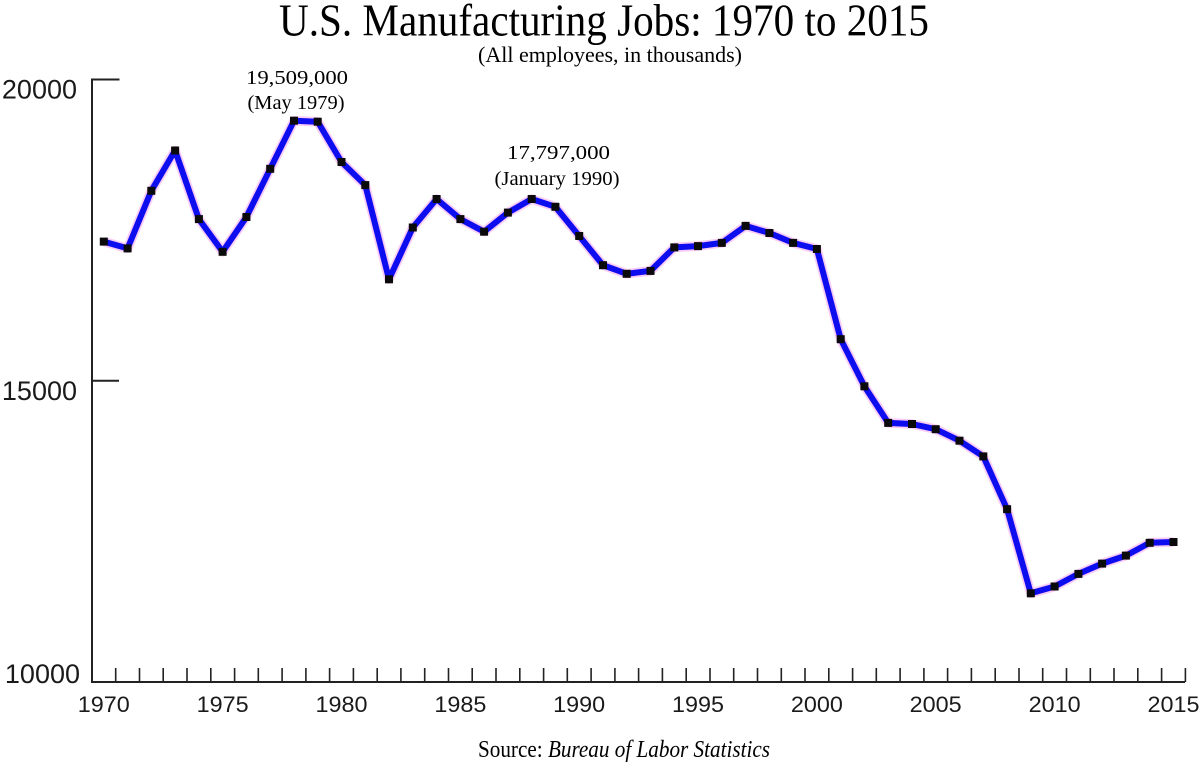 The image size is (1200, 764). What do you see at coordinates (579, 704) in the screenshot?
I see `svg-text: 1990` at bounding box center [579, 704].